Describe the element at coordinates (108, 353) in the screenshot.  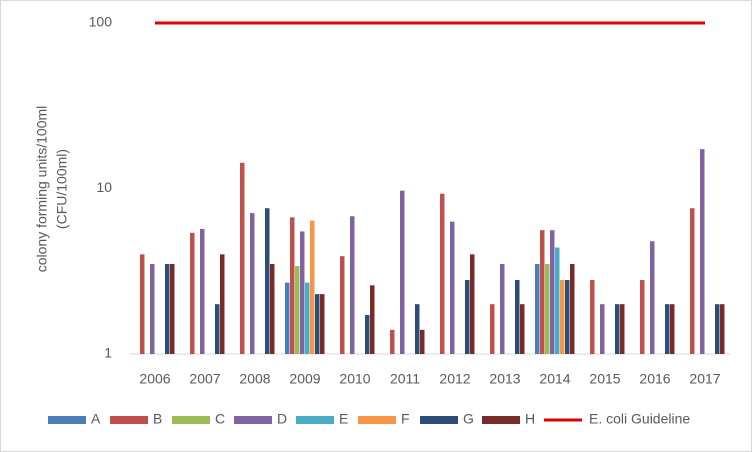
I see `y-tick-label: 1` at that location.